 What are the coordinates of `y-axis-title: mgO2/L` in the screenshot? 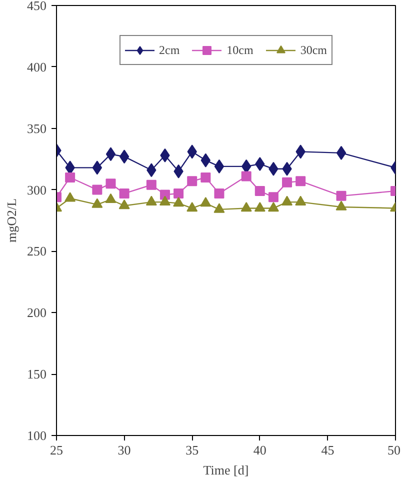 It's located at (11, 220).